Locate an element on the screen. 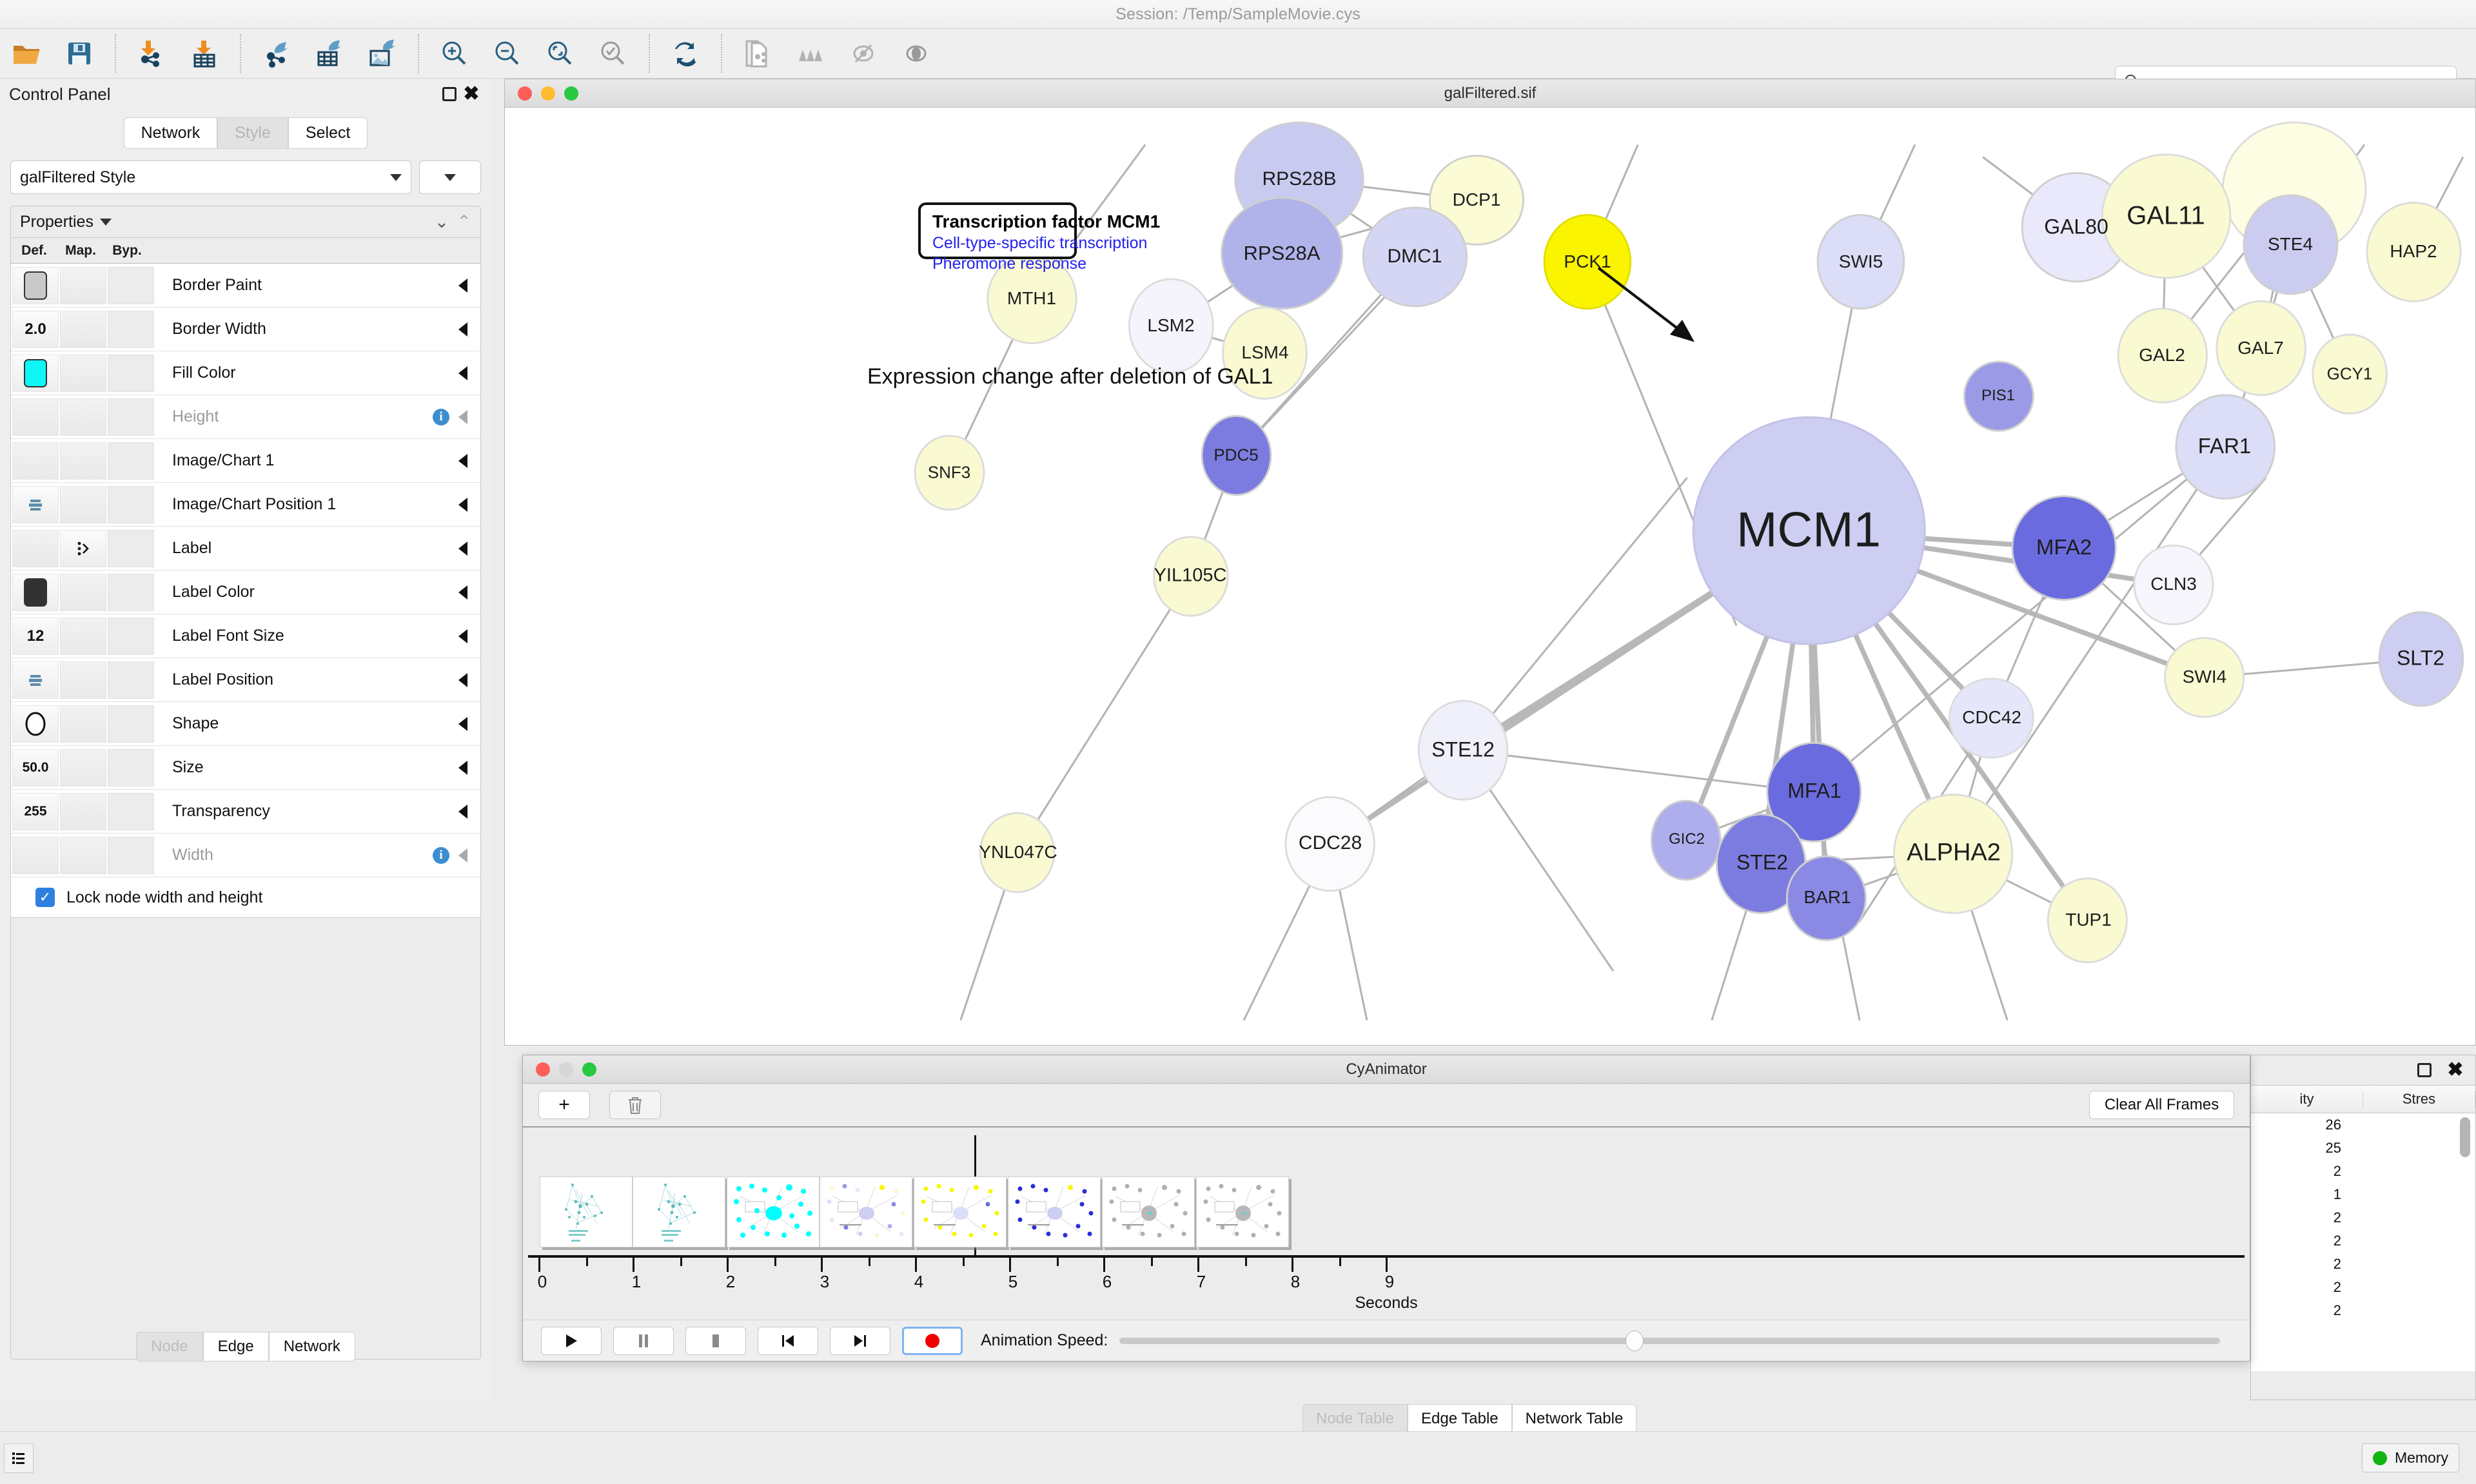 Image resolution: width=2476 pixels, height=1484 pixels. property-row-size: 50.0 Size is located at coordinates (245, 768).